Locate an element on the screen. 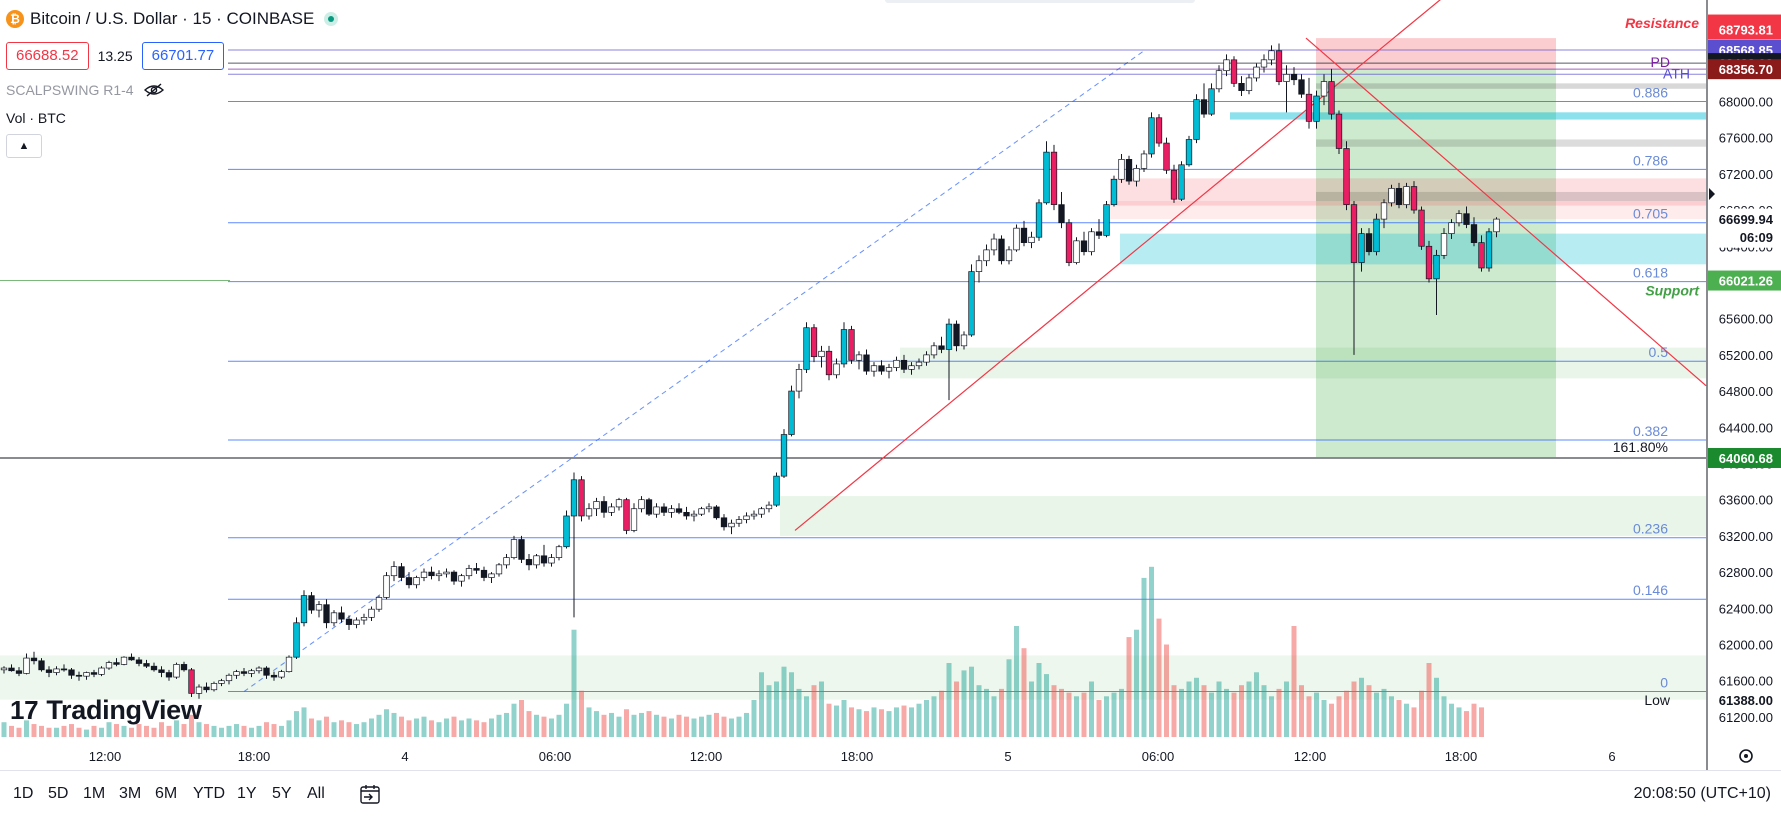 The image size is (1781, 819). chevron-up-icon: ▲ is located at coordinates (24, 146).